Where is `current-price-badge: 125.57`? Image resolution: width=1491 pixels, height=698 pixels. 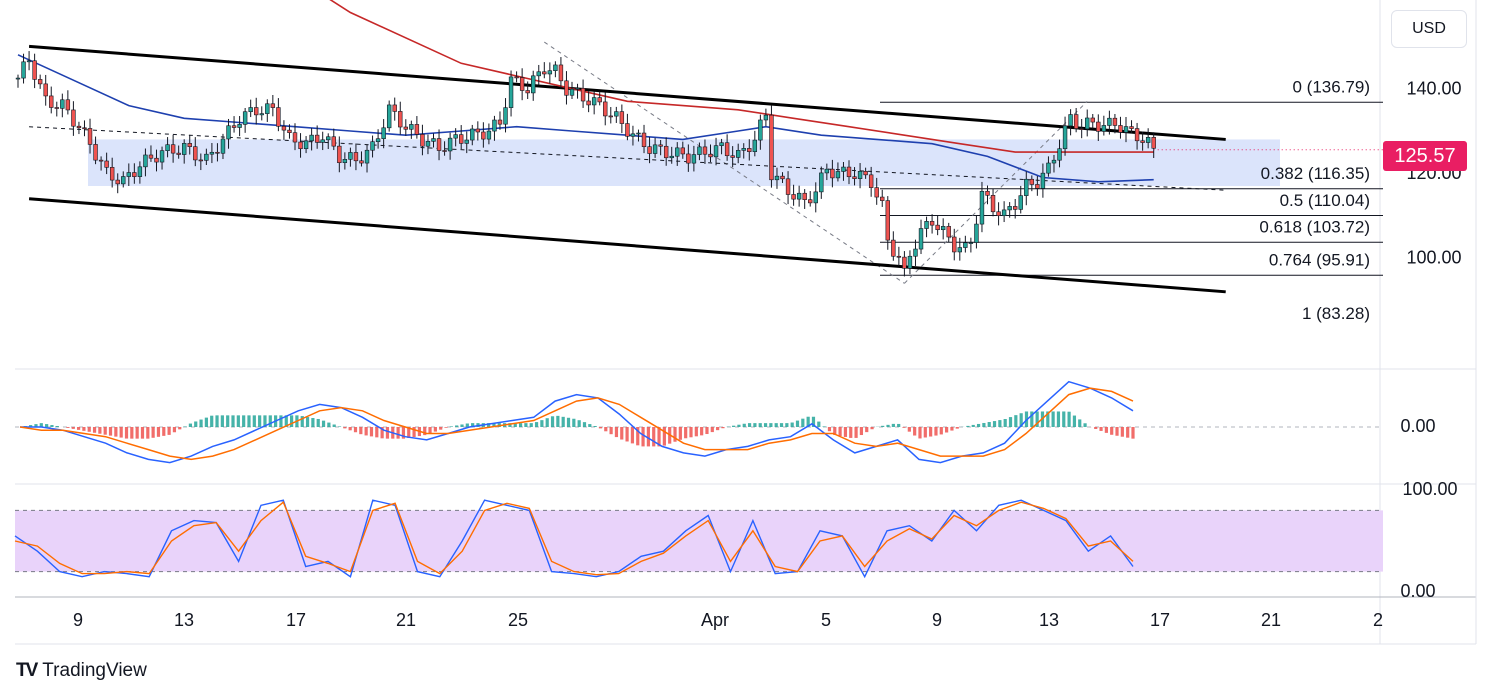
current-price-badge: 125.57 is located at coordinates (1425, 156).